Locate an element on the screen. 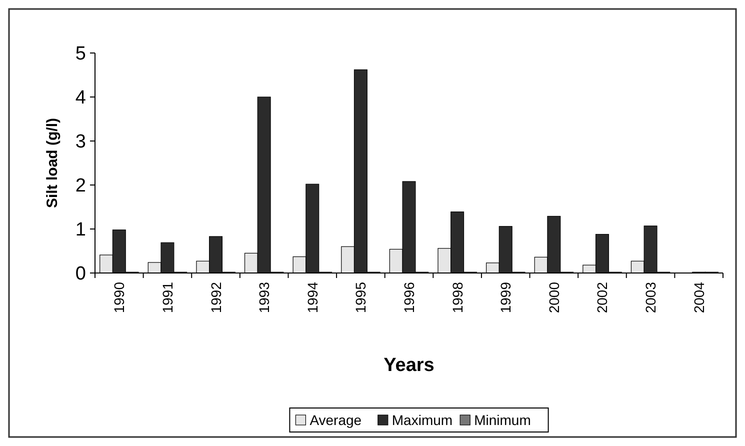  legend-label: Minimum is located at coordinates (502, 420).